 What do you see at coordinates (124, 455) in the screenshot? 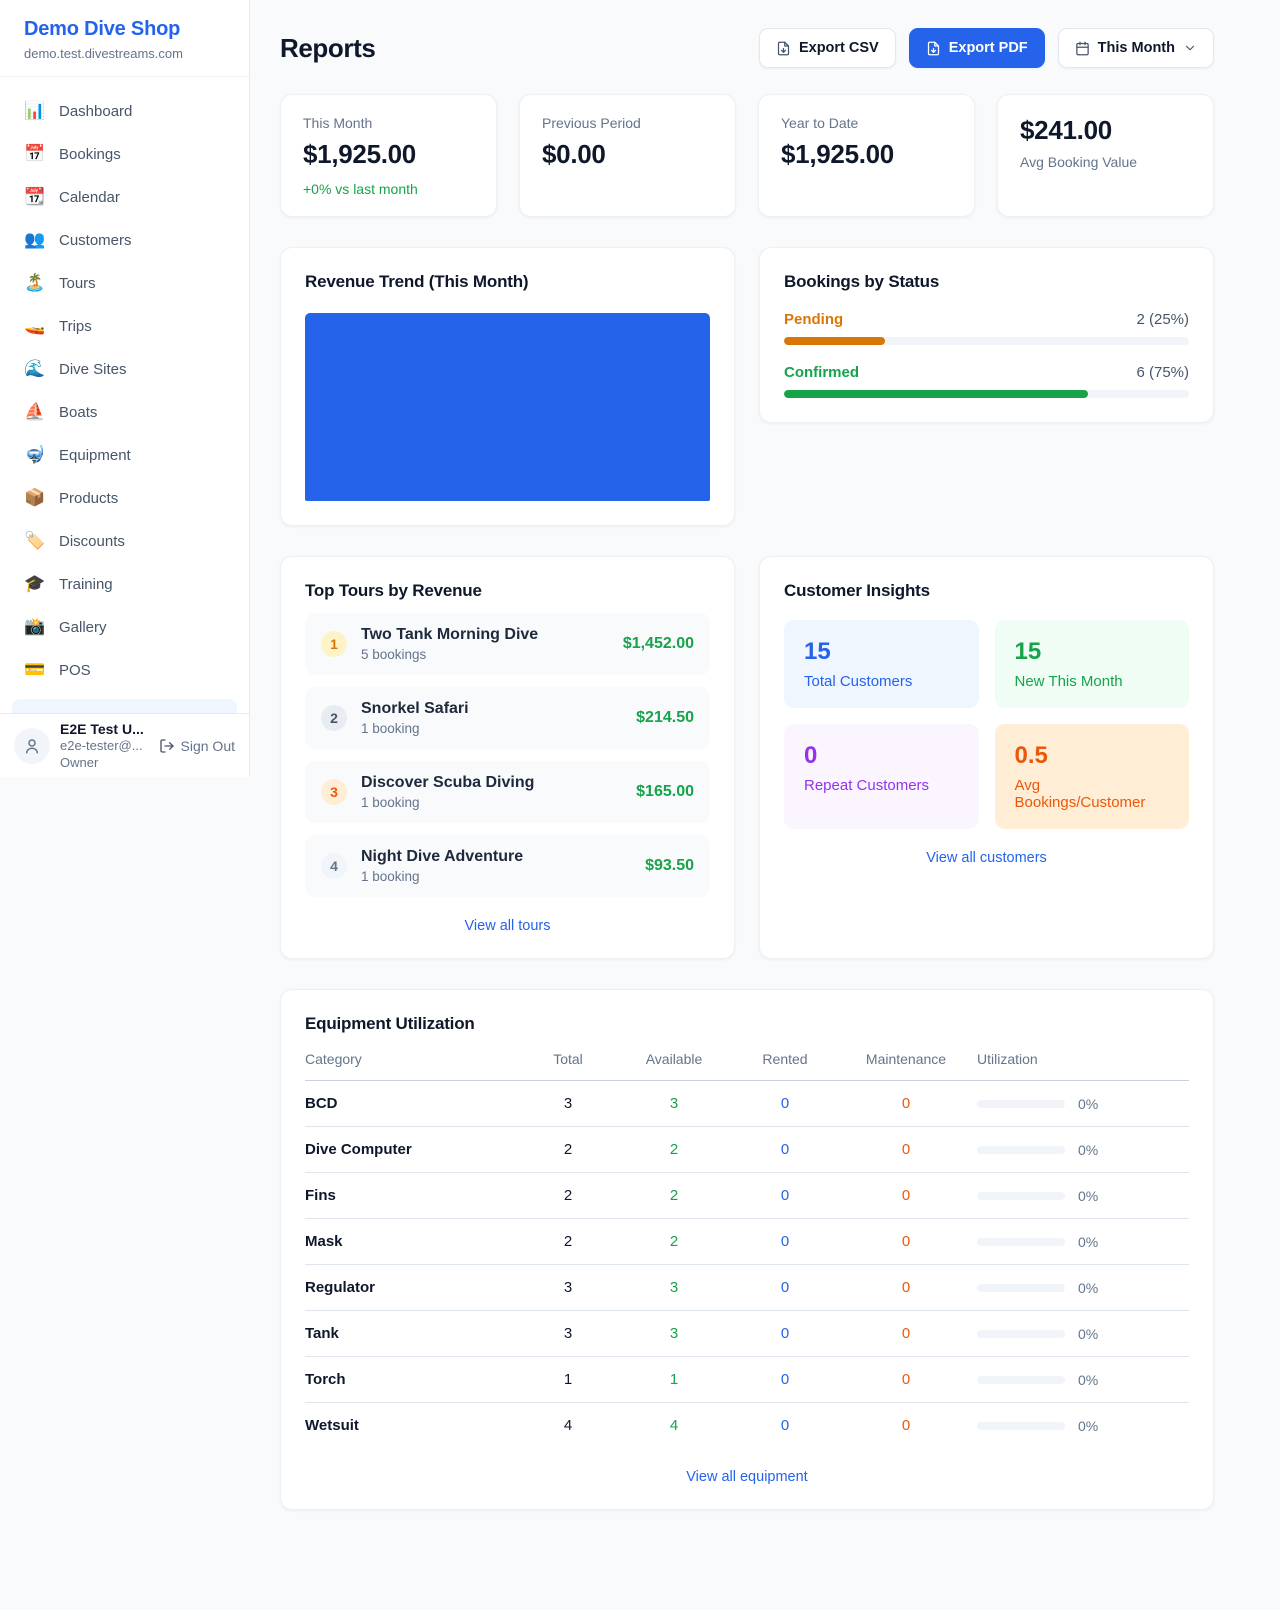
I see `sidebar-item-equipment: 🤿 Equipment` at bounding box center [124, 455].